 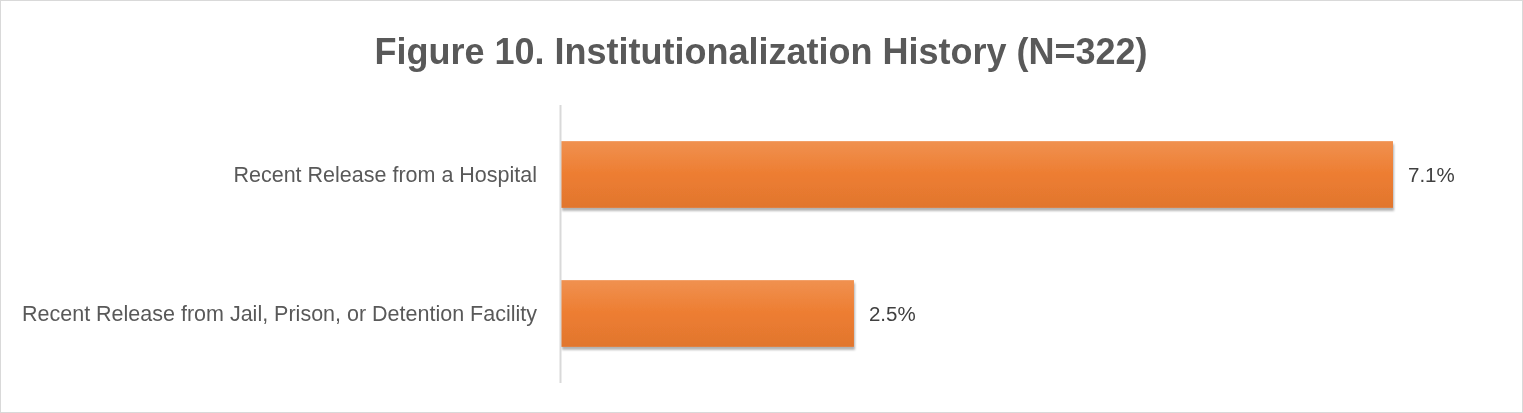 What do you see at coordinates (892, 313) in the screenshot?
I see `data-label: 2.5%` at bounding box center [892, 313].